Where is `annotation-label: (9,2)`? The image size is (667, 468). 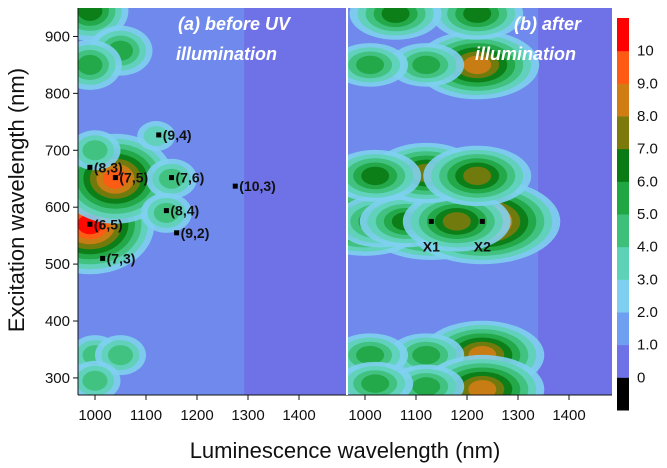 annotation-label: (9,2) is located at coordinates (195, 233).